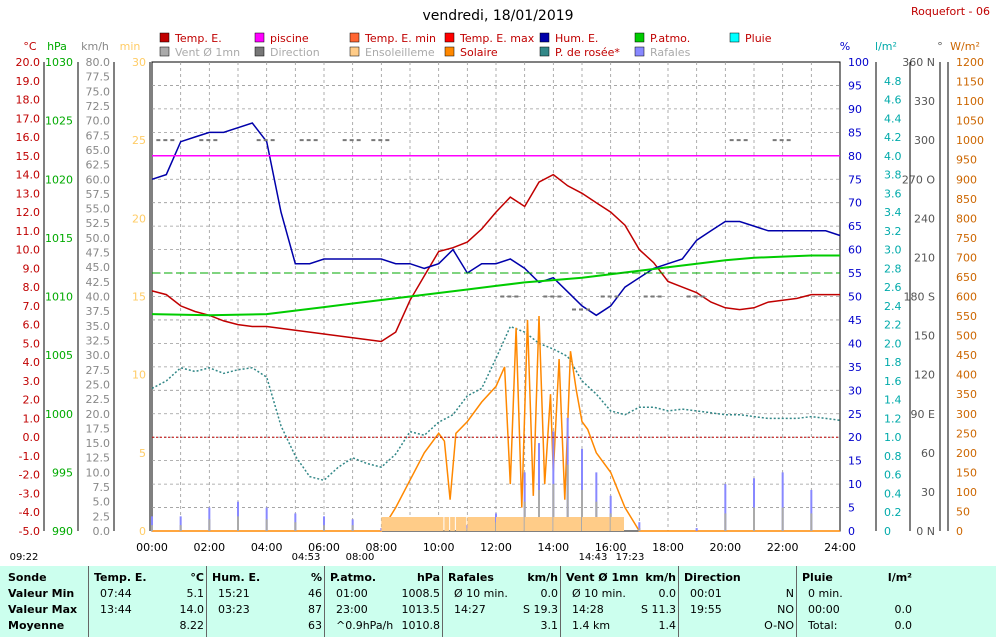 The width and height of the screenshot is (996, 637). Describe the element at coordinates (970, 62) in the screenshot. I see `axis-tick-label-wm2: 1200` at that location.